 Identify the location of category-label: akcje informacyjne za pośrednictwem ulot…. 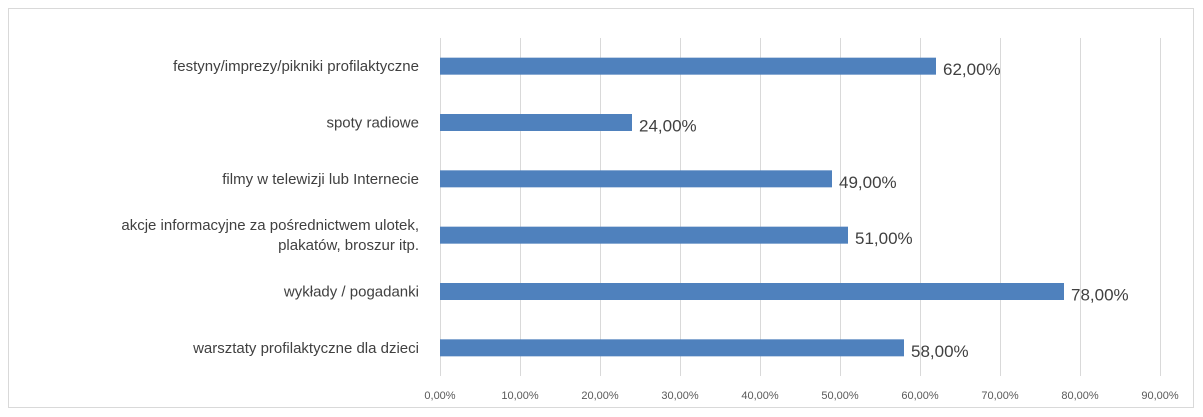
(270, 235).